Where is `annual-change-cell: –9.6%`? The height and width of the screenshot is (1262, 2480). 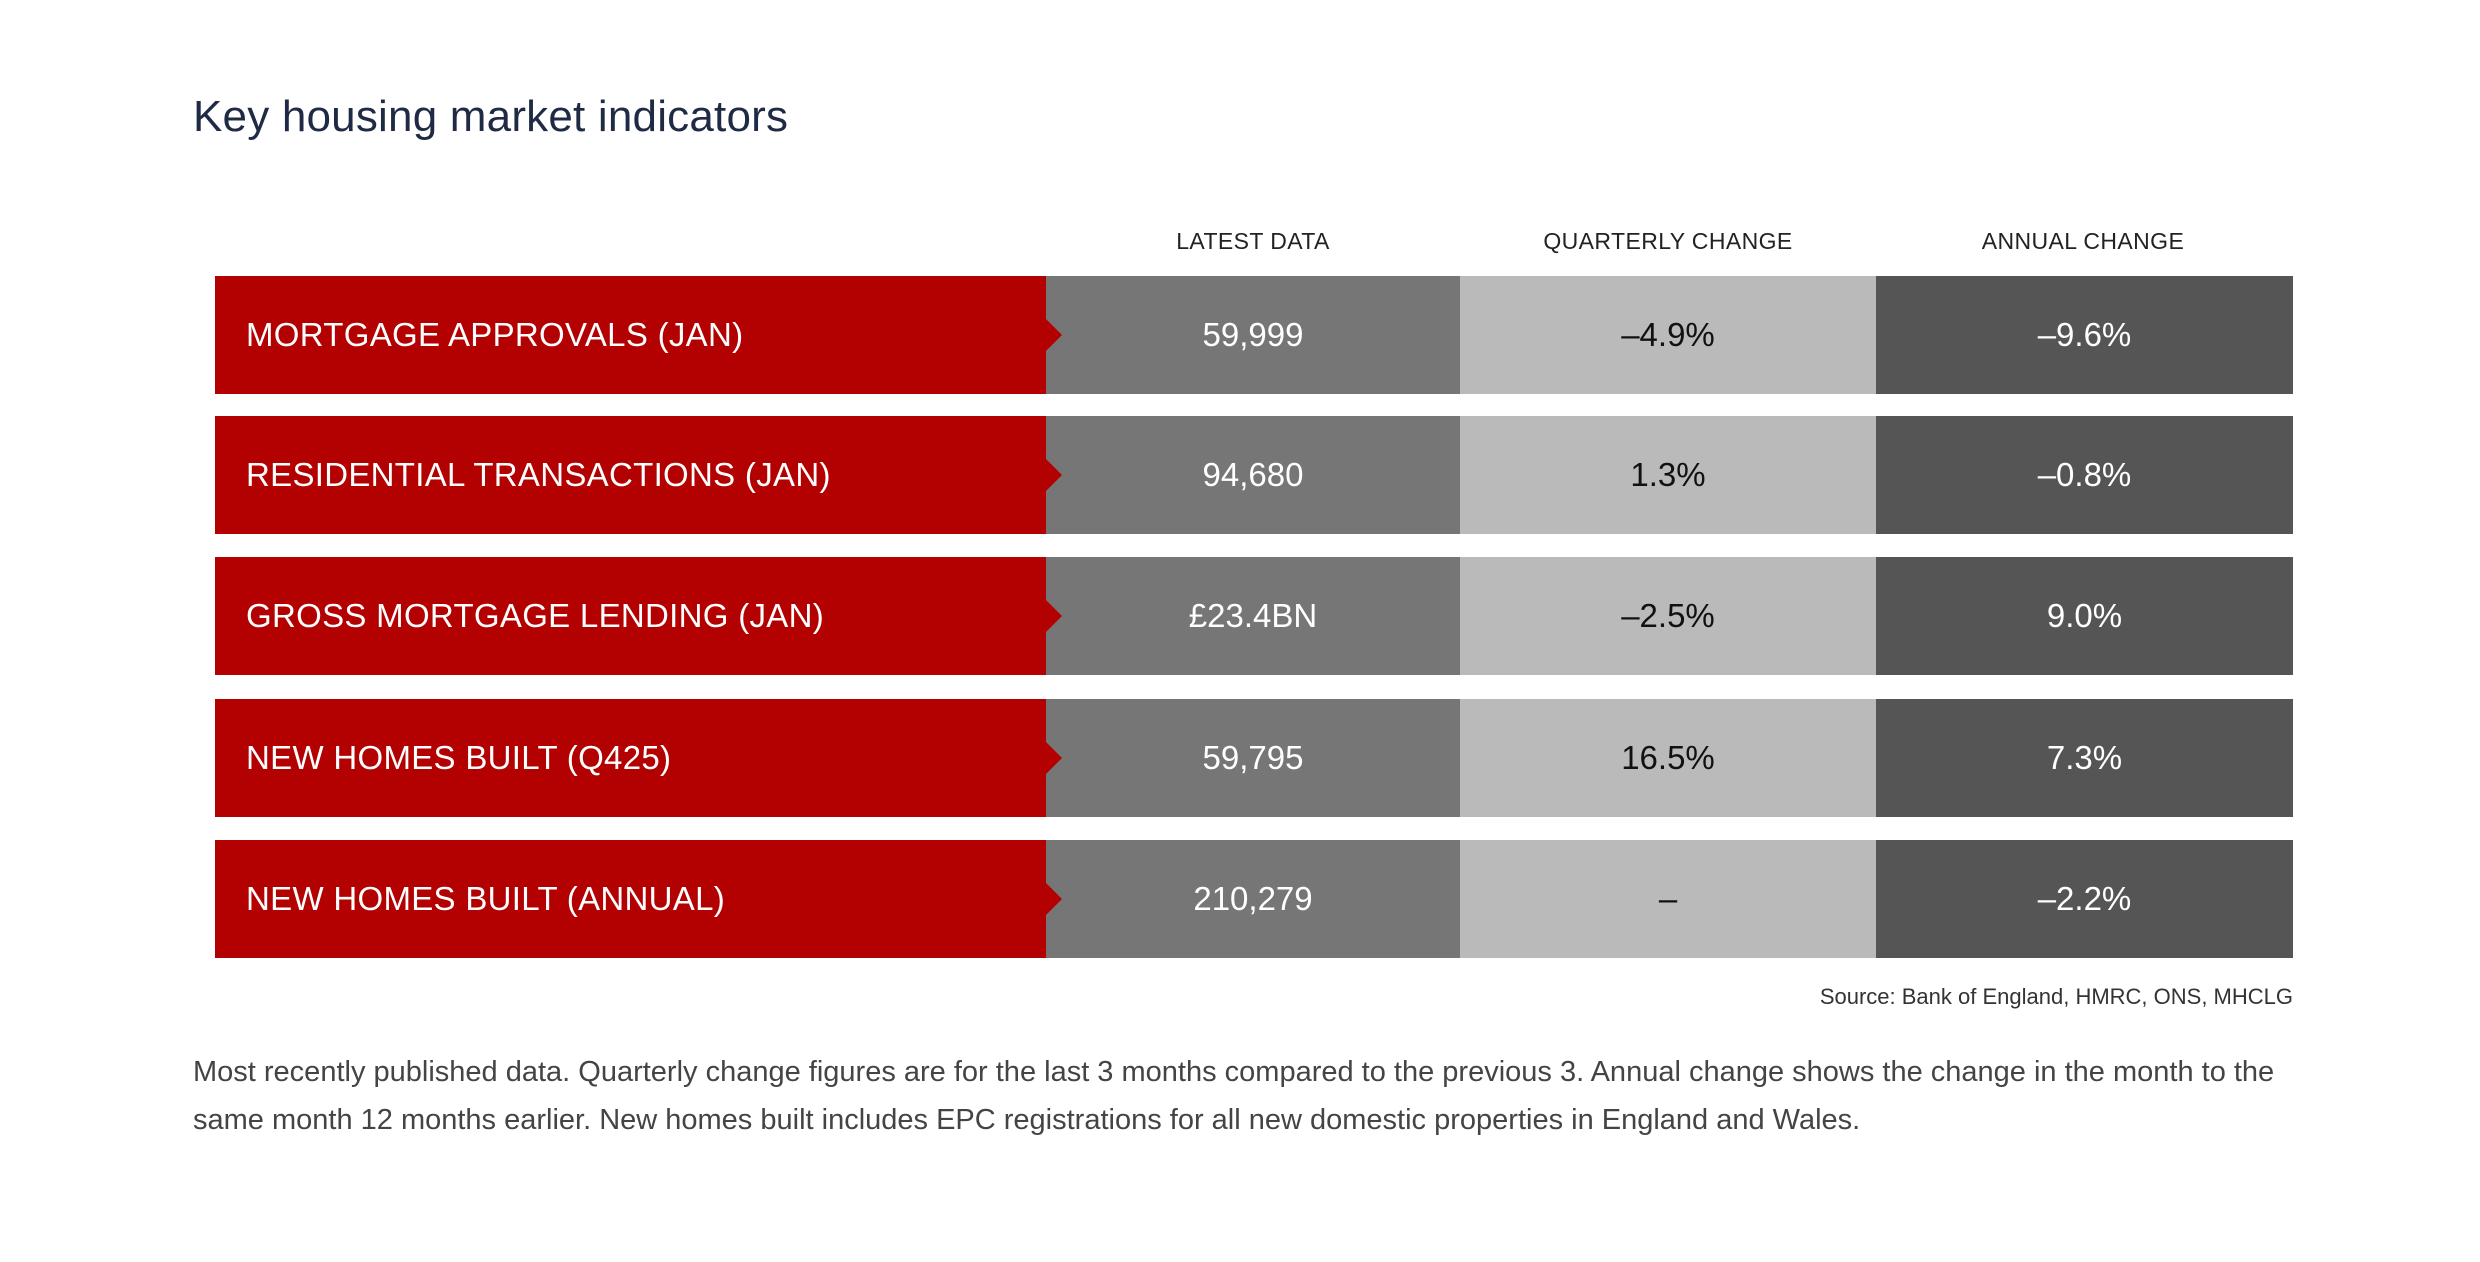 annual-change-cell: –9.6% is located at coordinates (2084, 335).